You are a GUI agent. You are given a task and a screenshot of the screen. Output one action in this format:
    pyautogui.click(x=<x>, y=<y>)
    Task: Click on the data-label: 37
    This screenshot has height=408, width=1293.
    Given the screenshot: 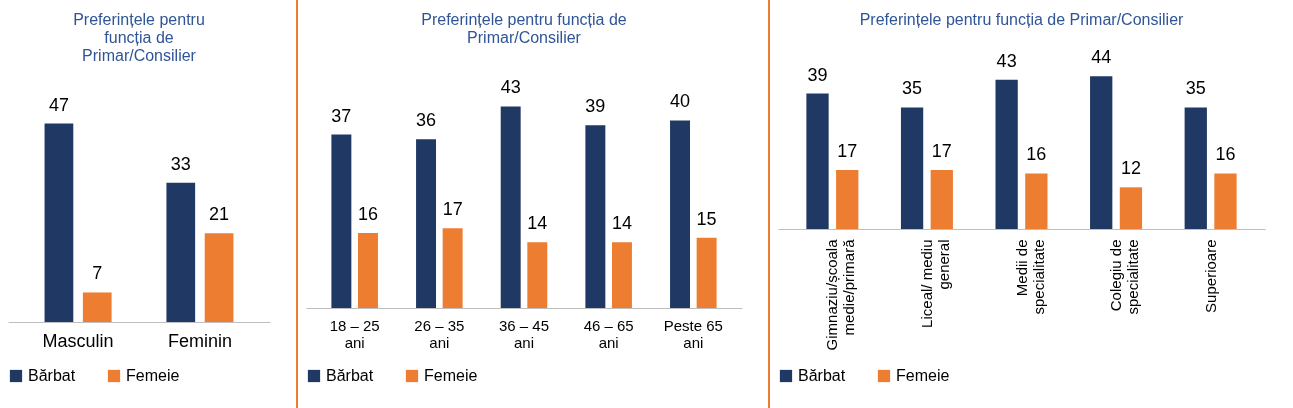 What is the action you would take?
    pyautogui.click(x=341, y=115)
    